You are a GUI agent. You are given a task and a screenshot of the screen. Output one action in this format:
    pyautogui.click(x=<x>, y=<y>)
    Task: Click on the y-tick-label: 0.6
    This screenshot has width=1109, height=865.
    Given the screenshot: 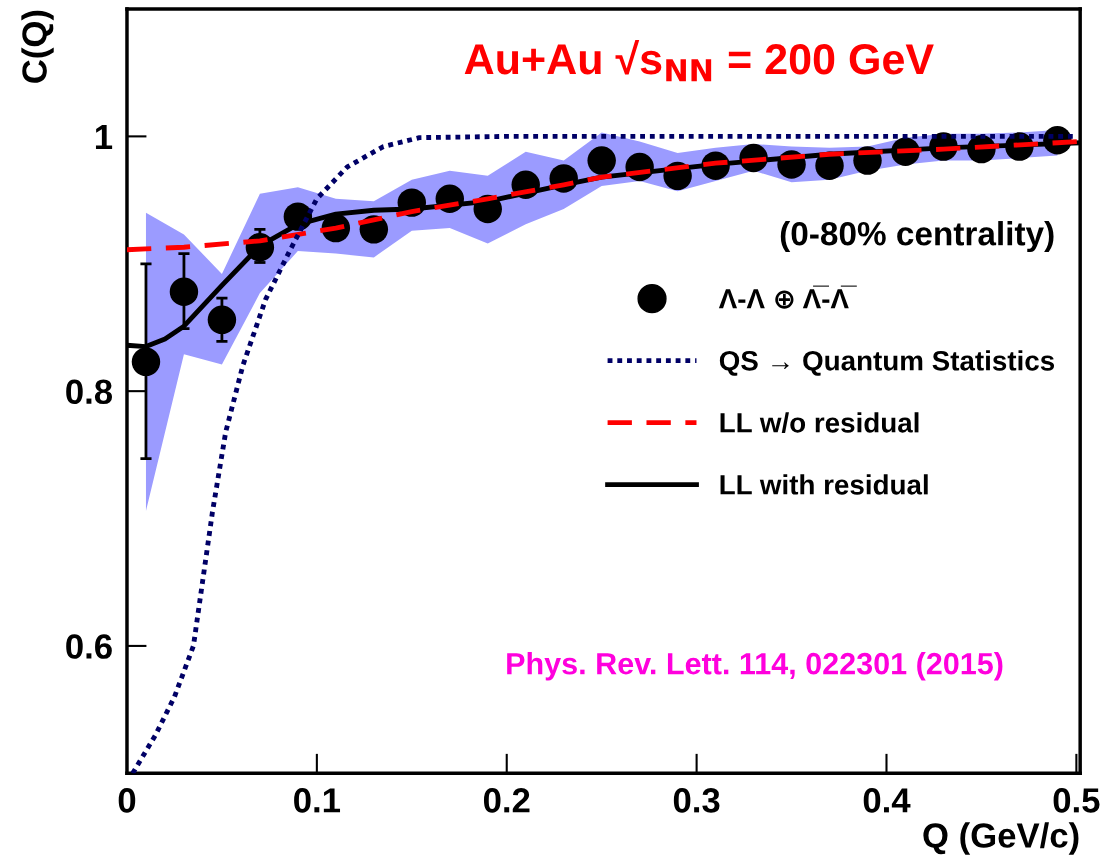 What is the action you would take?
    pyautogui.click(x=89, y=646)
    